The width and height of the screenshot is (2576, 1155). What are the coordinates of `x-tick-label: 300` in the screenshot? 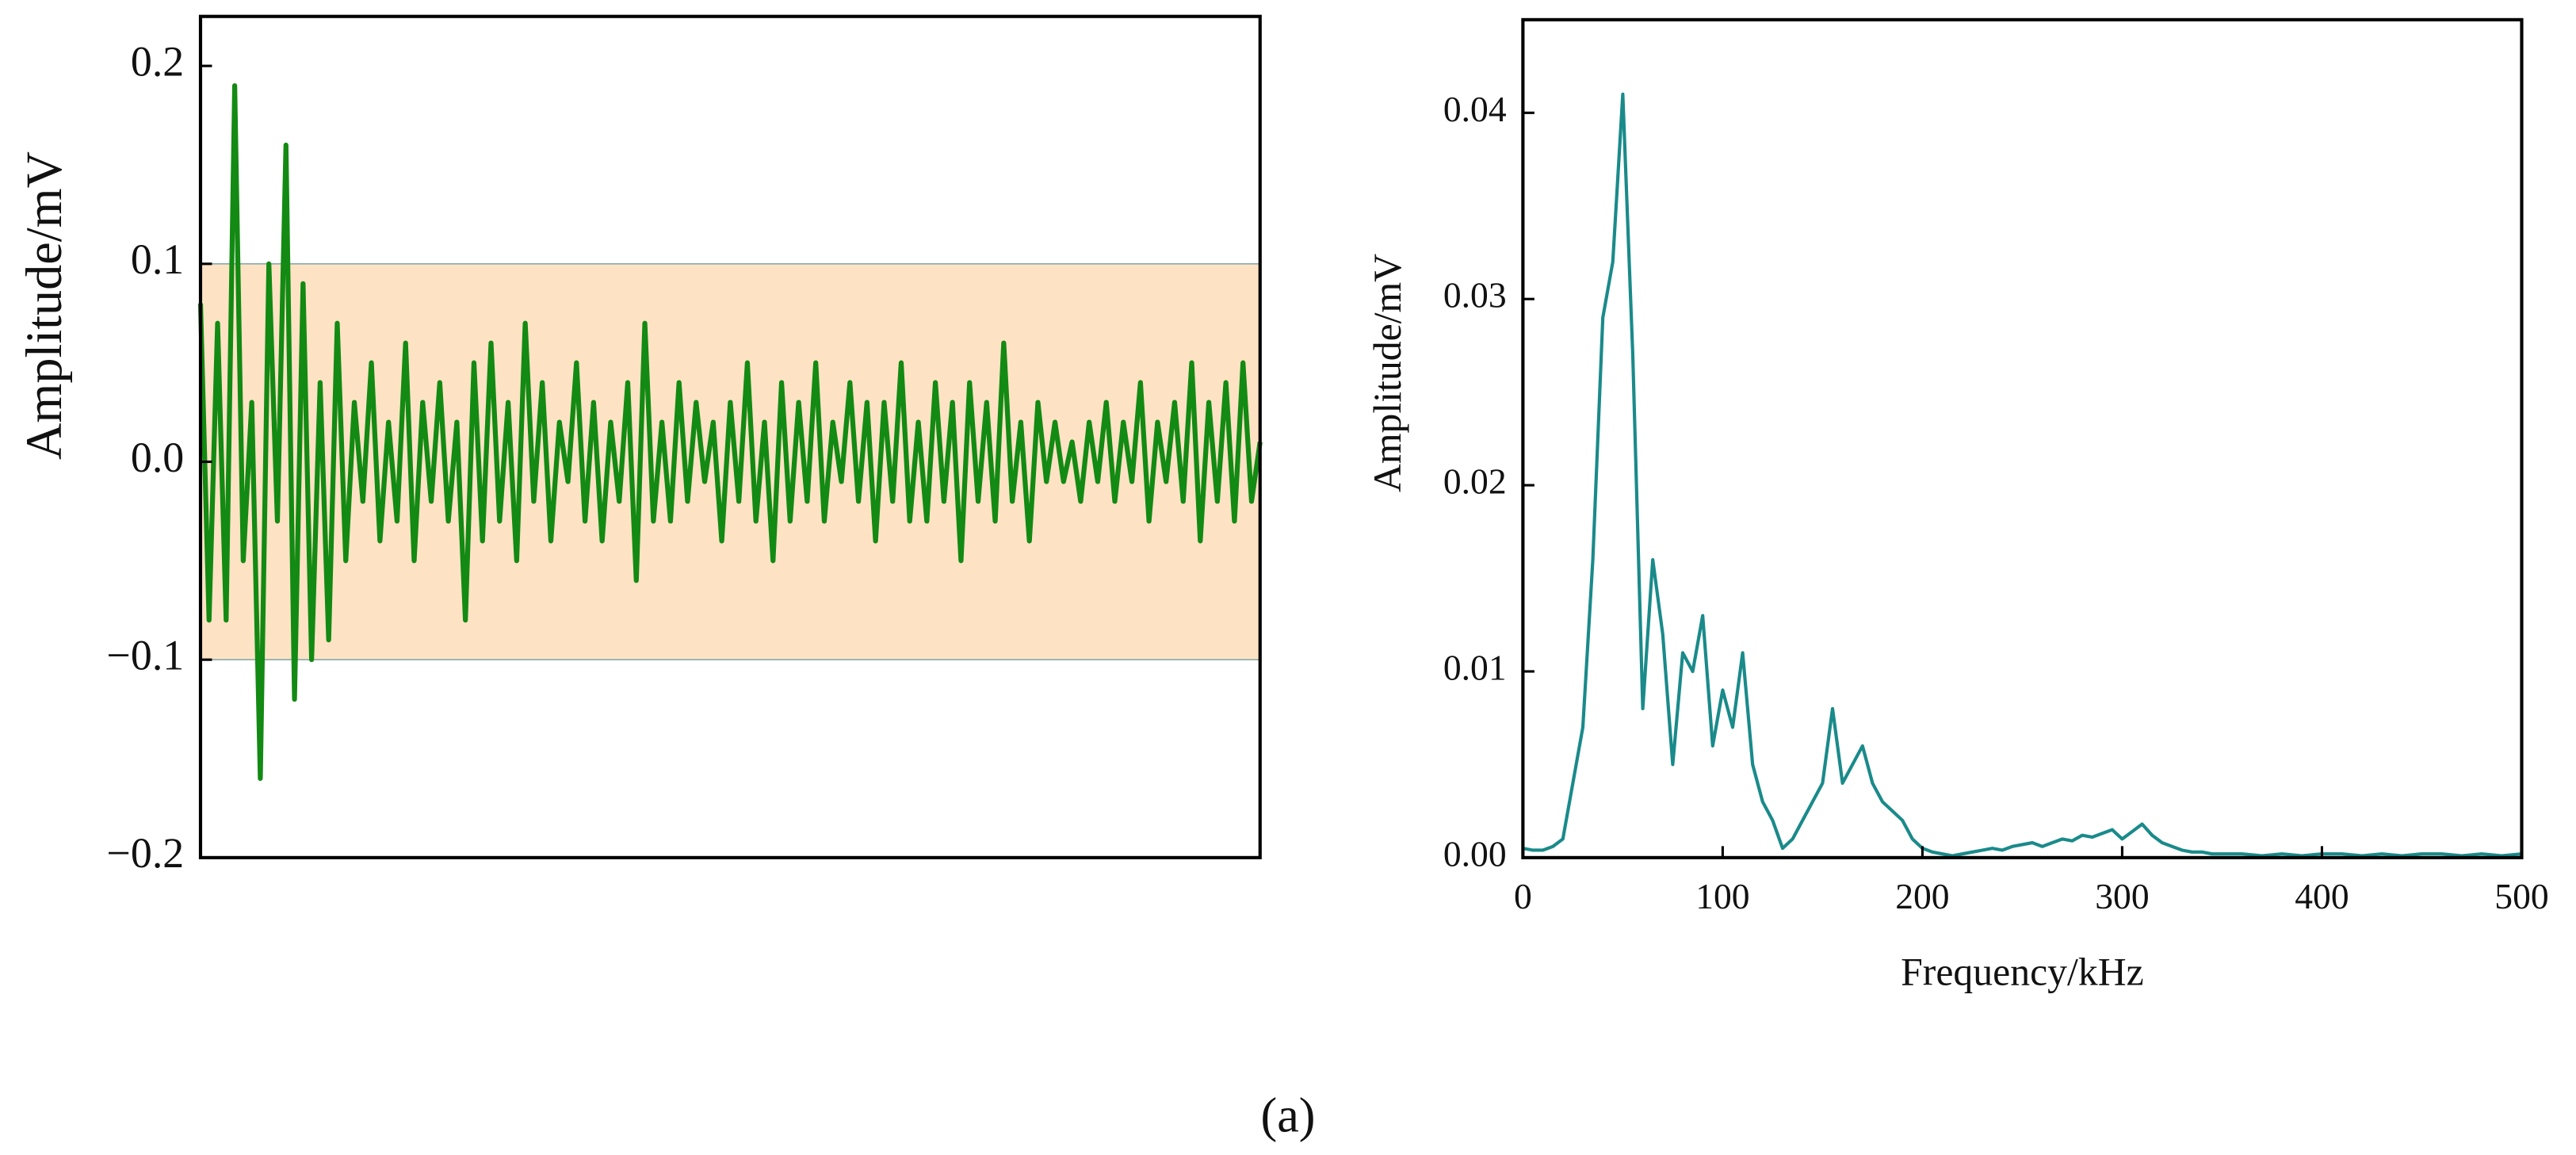 It's located at (2122, 896).